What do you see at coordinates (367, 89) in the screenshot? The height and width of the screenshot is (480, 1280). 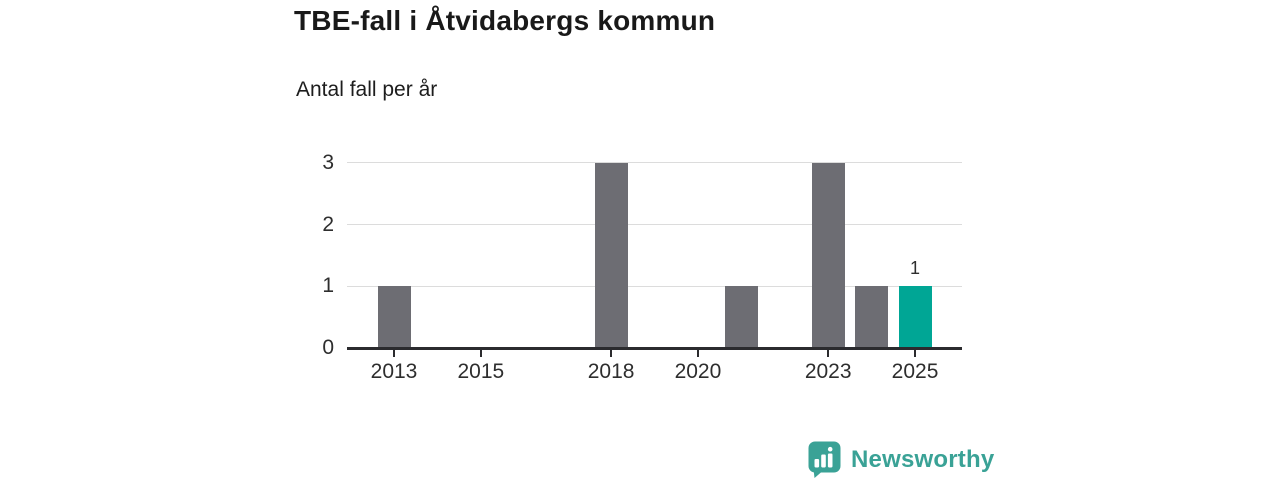 I see `chart-subtitle: Antal fall per år` at bounding box center [367, 89].